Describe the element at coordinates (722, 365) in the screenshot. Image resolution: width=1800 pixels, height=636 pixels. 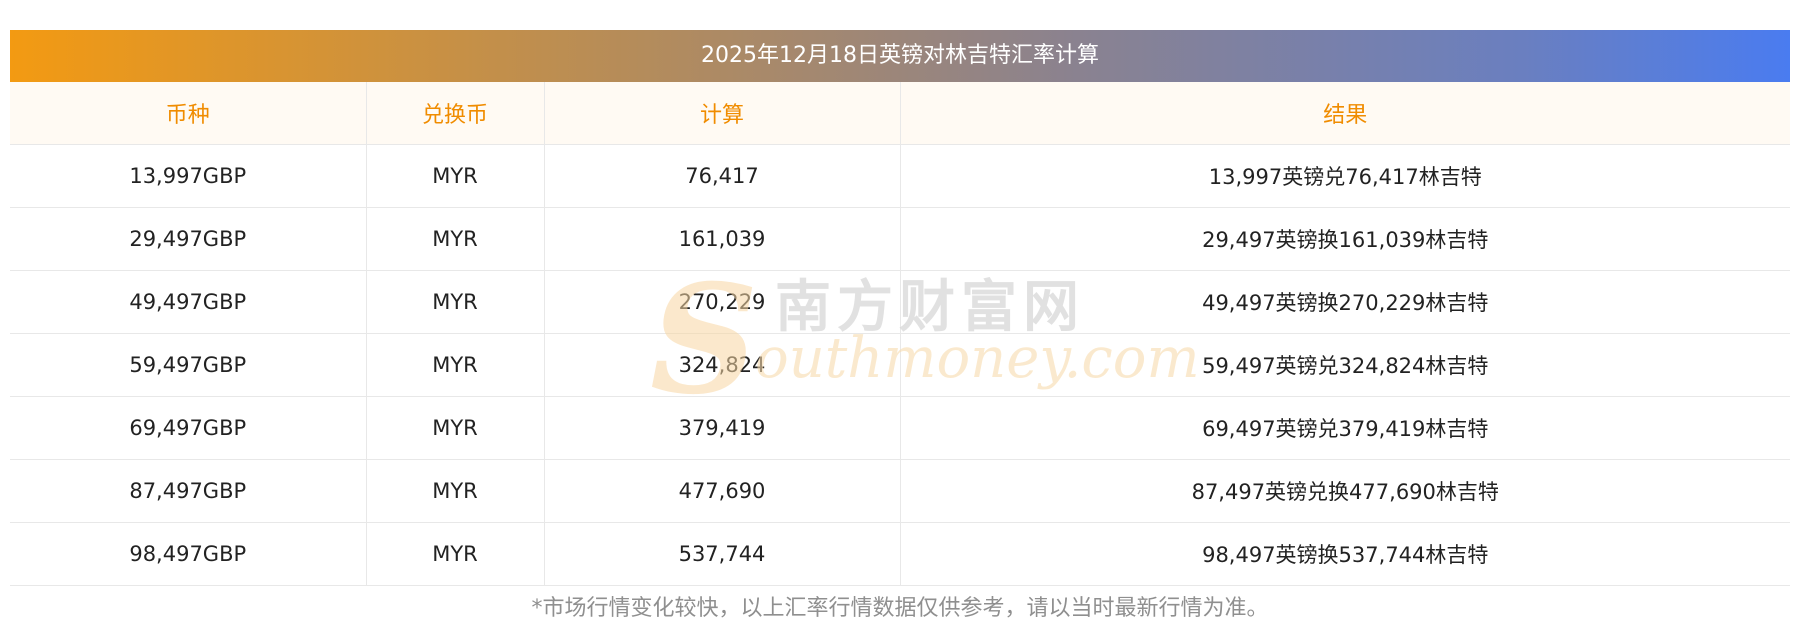
I see `cell-calculation: 324,824` at that location.